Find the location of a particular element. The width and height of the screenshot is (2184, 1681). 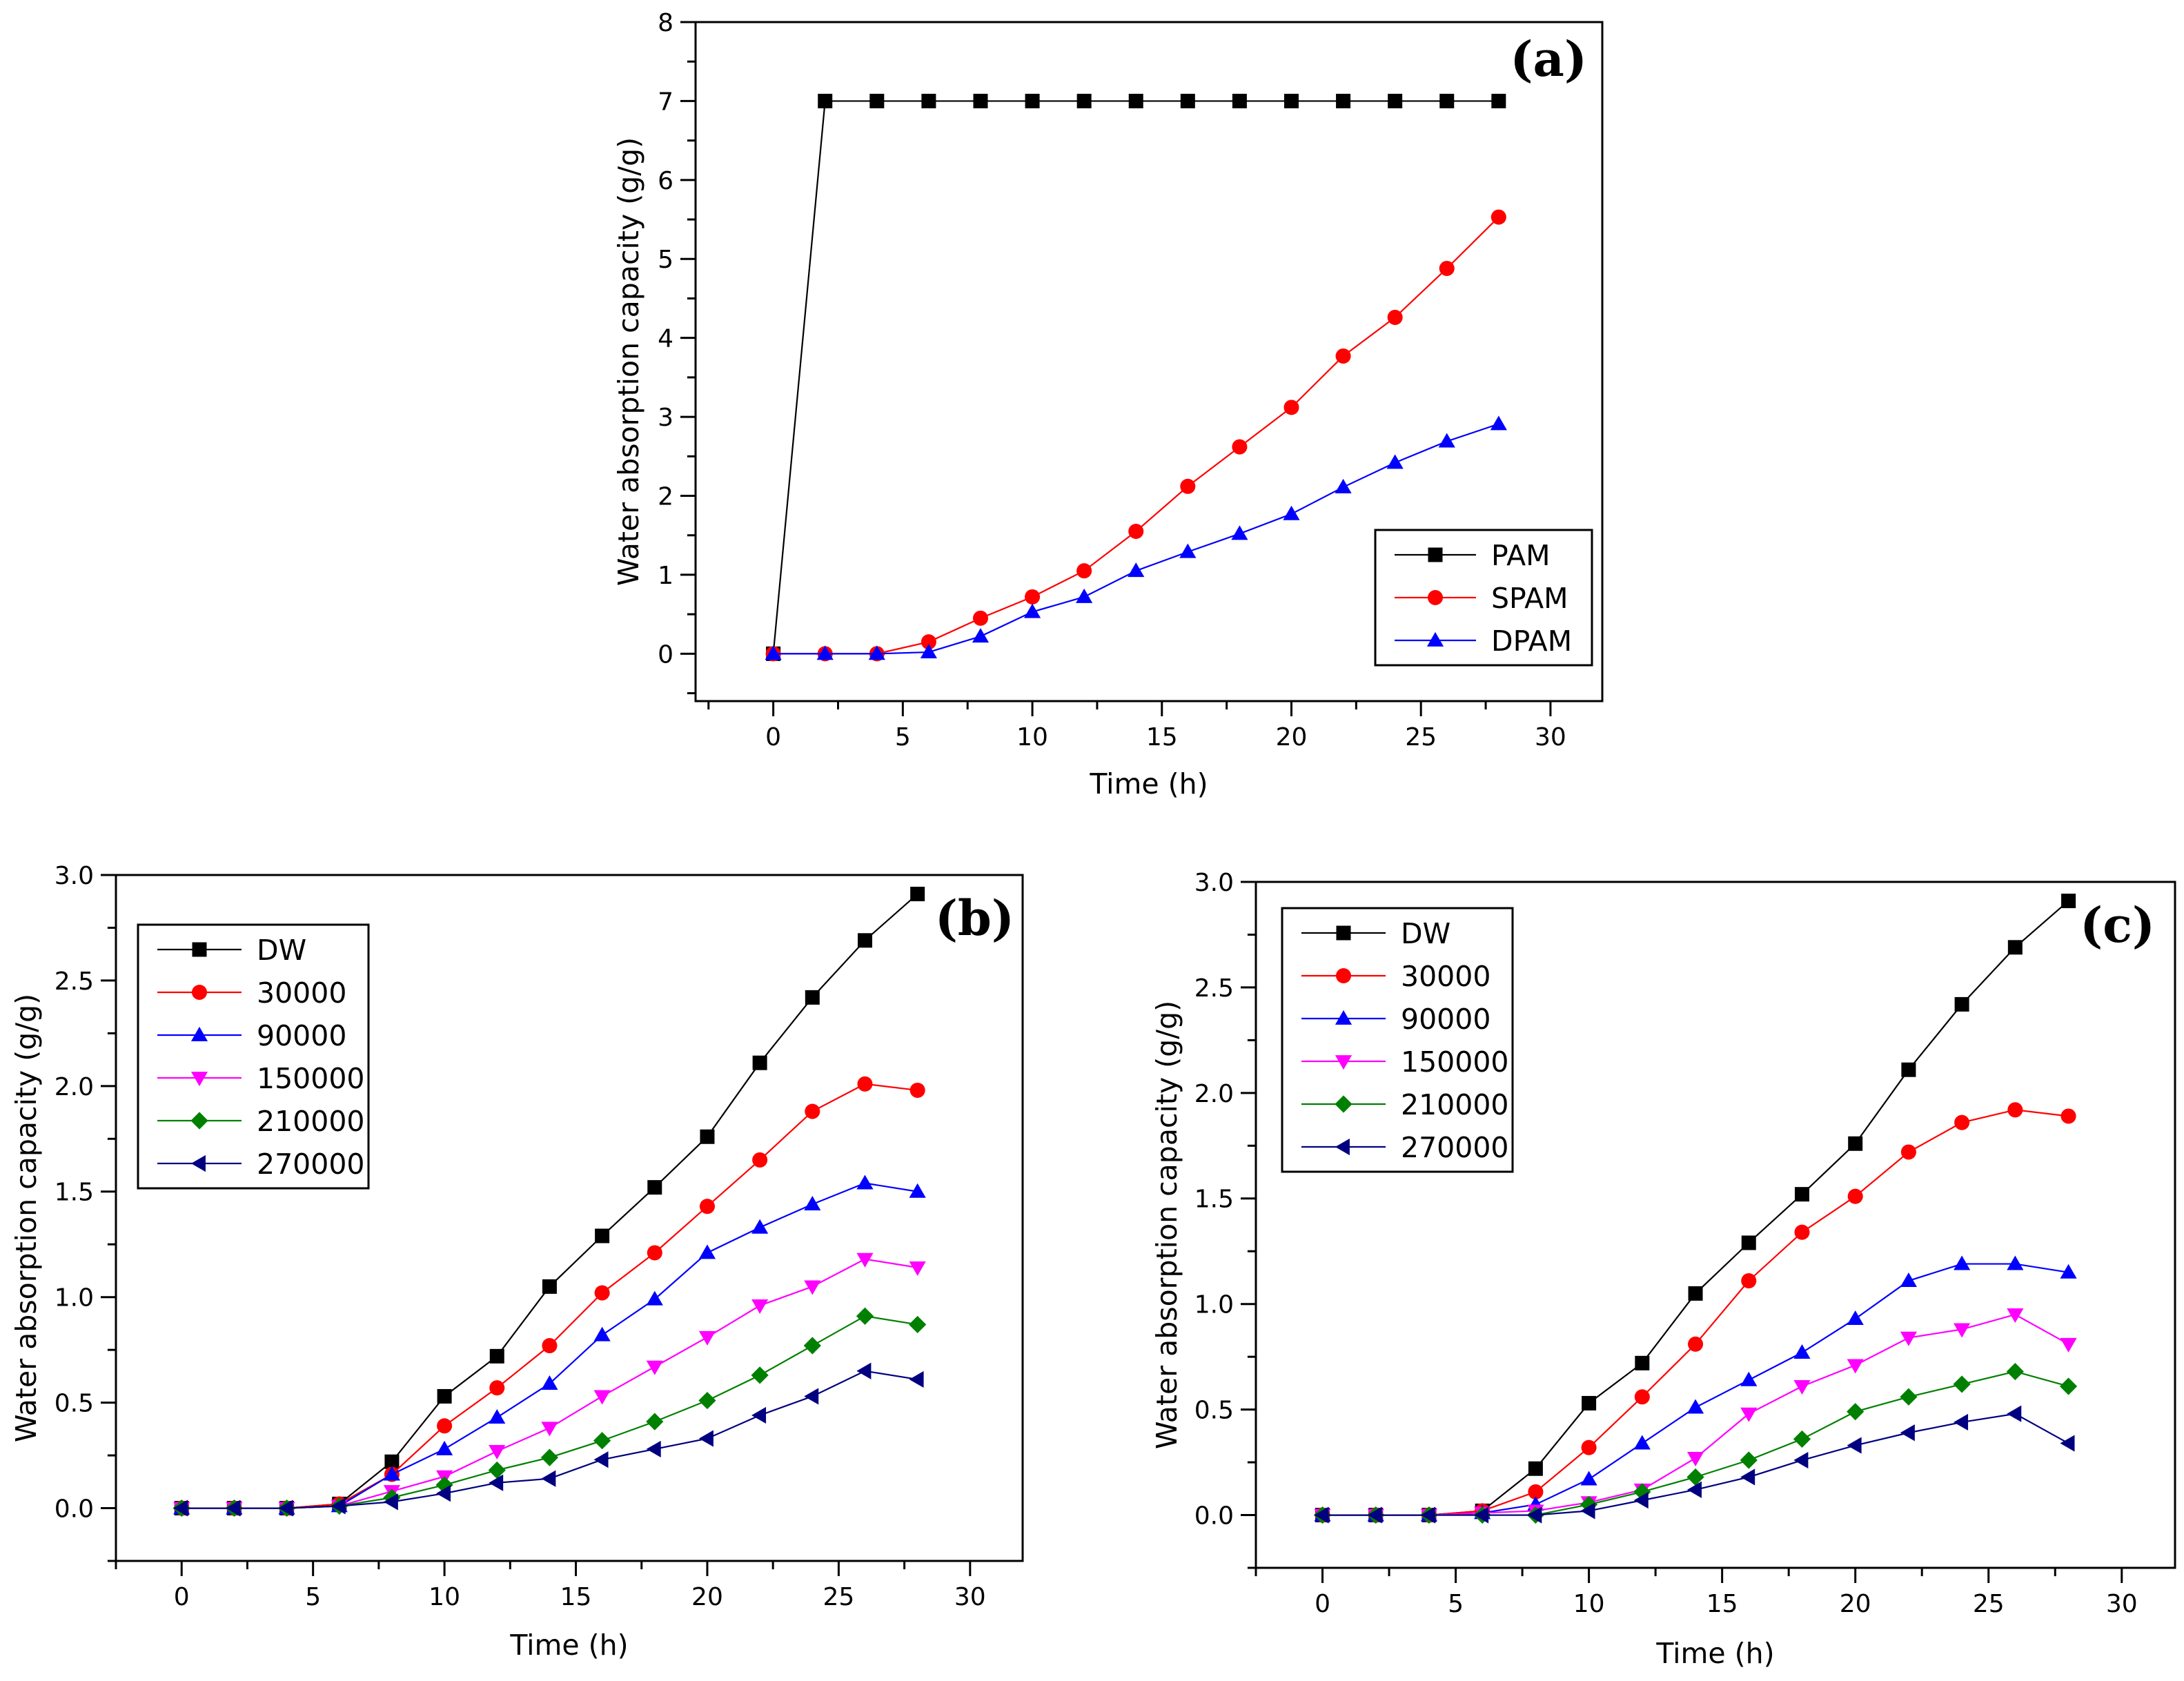

panel-label: (a) is located at coordinates (1548, 59).